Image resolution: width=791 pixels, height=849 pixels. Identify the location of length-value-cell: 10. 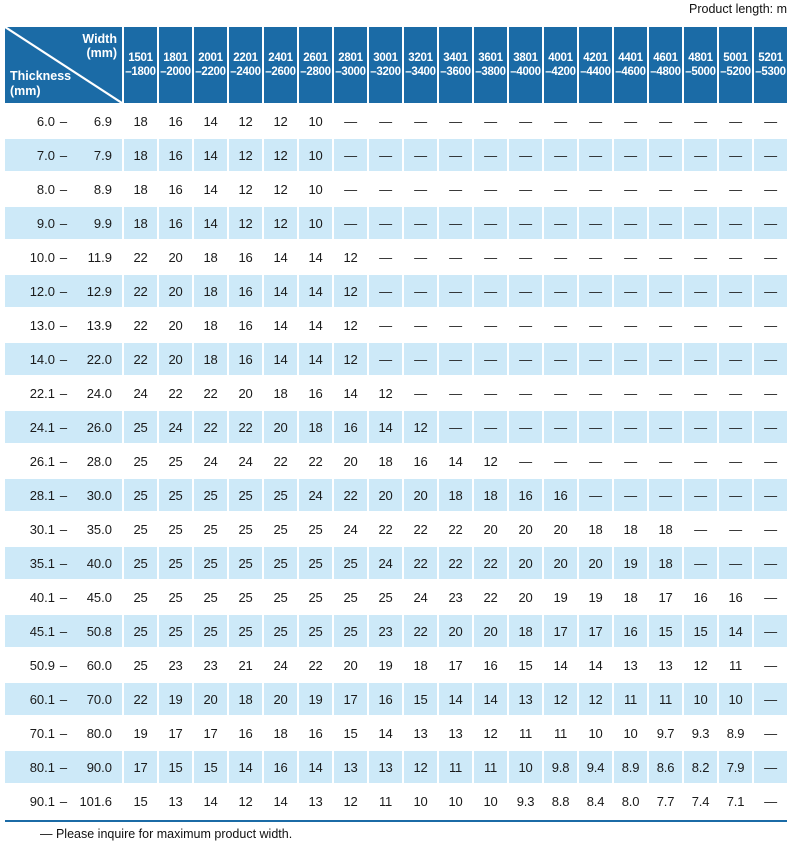
(315, 223).